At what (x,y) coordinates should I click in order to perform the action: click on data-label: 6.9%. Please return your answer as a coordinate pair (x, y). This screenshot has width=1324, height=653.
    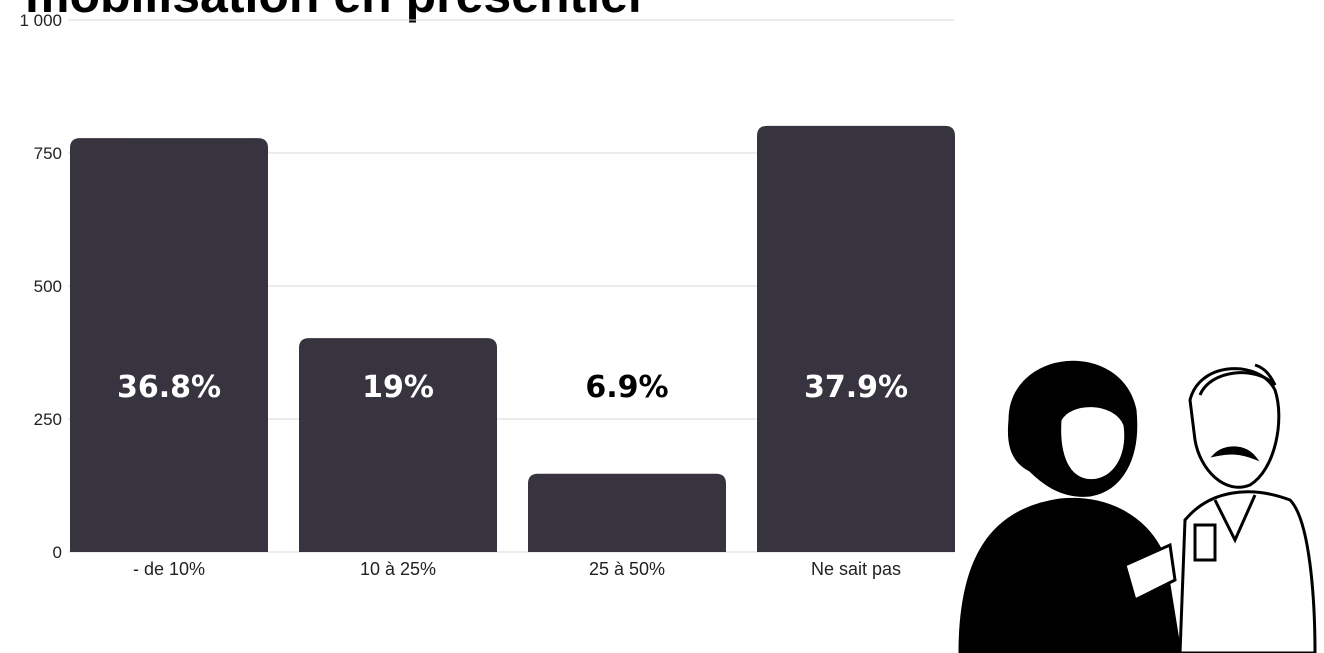
    Looking at the image, I should click on (626, 387).